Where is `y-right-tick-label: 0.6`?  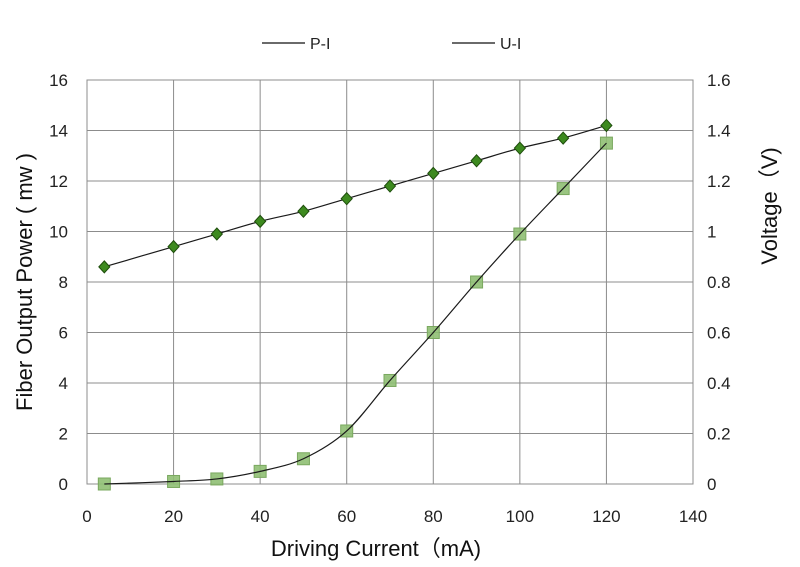
y-right-tick-label: 0.6 is located at coordinates (719, 333).